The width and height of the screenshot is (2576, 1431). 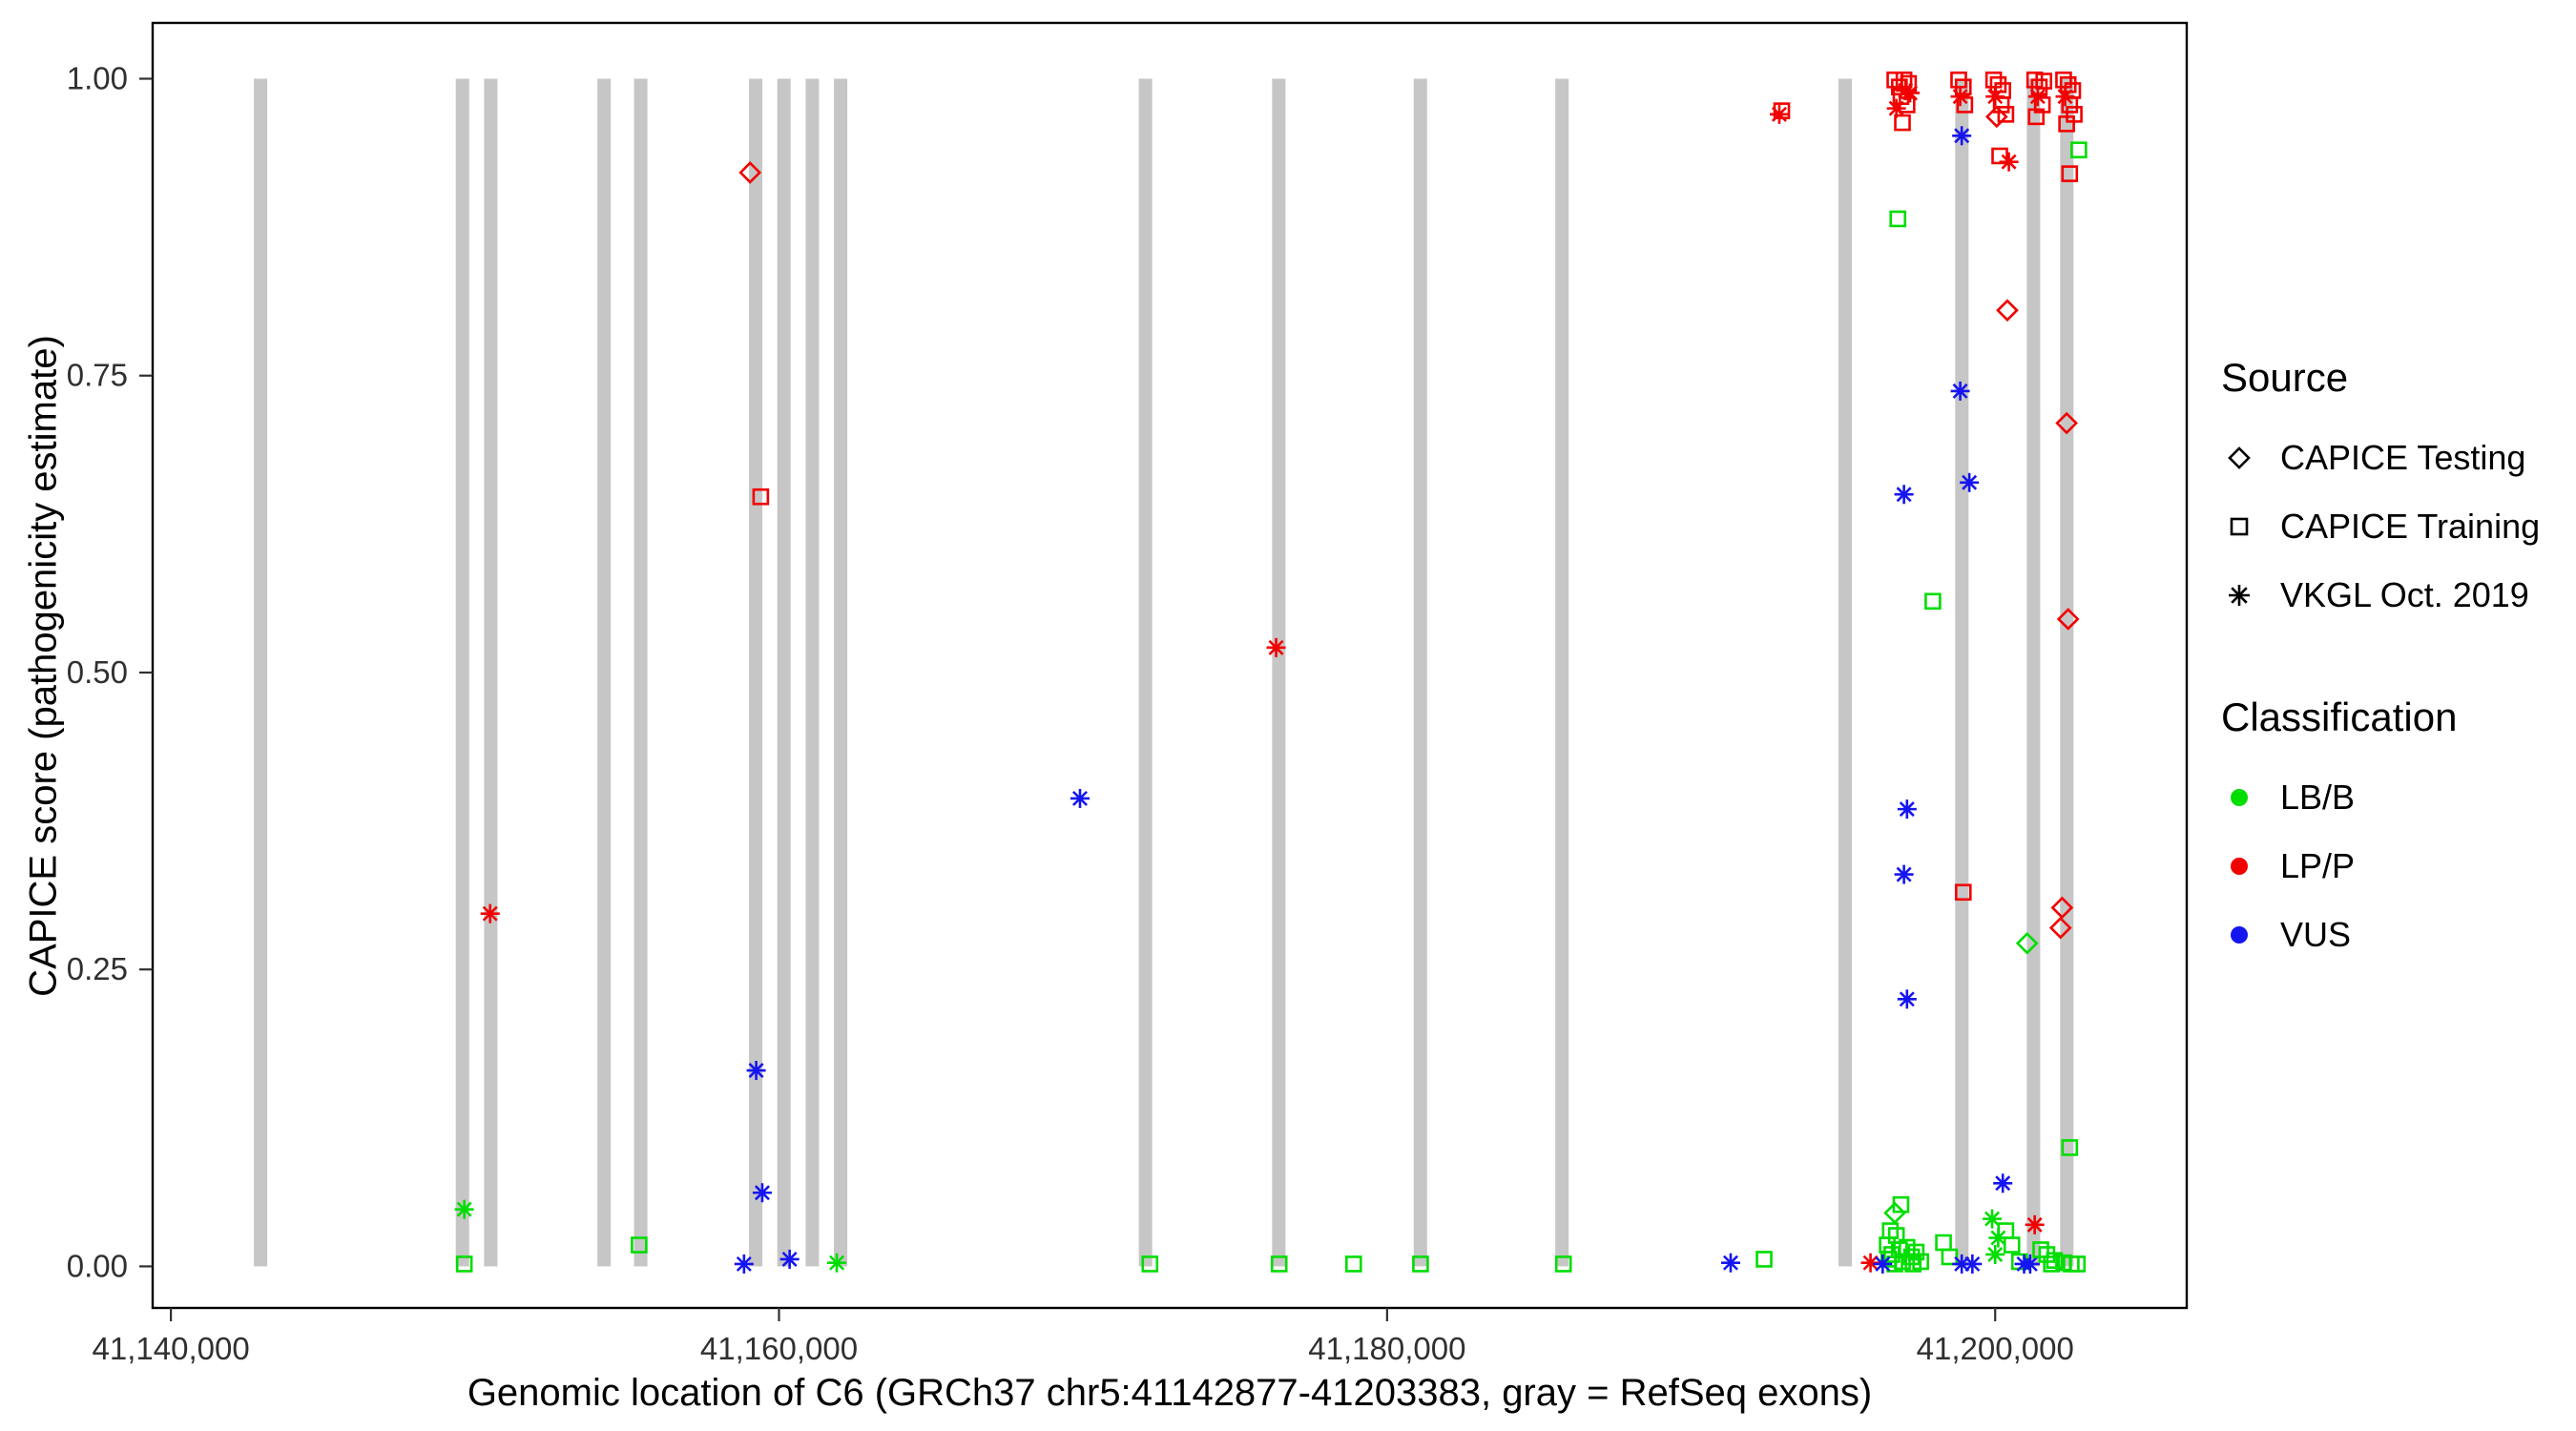 I want to click on svg-text: 41,140,000, so click(x=171, y=1348).